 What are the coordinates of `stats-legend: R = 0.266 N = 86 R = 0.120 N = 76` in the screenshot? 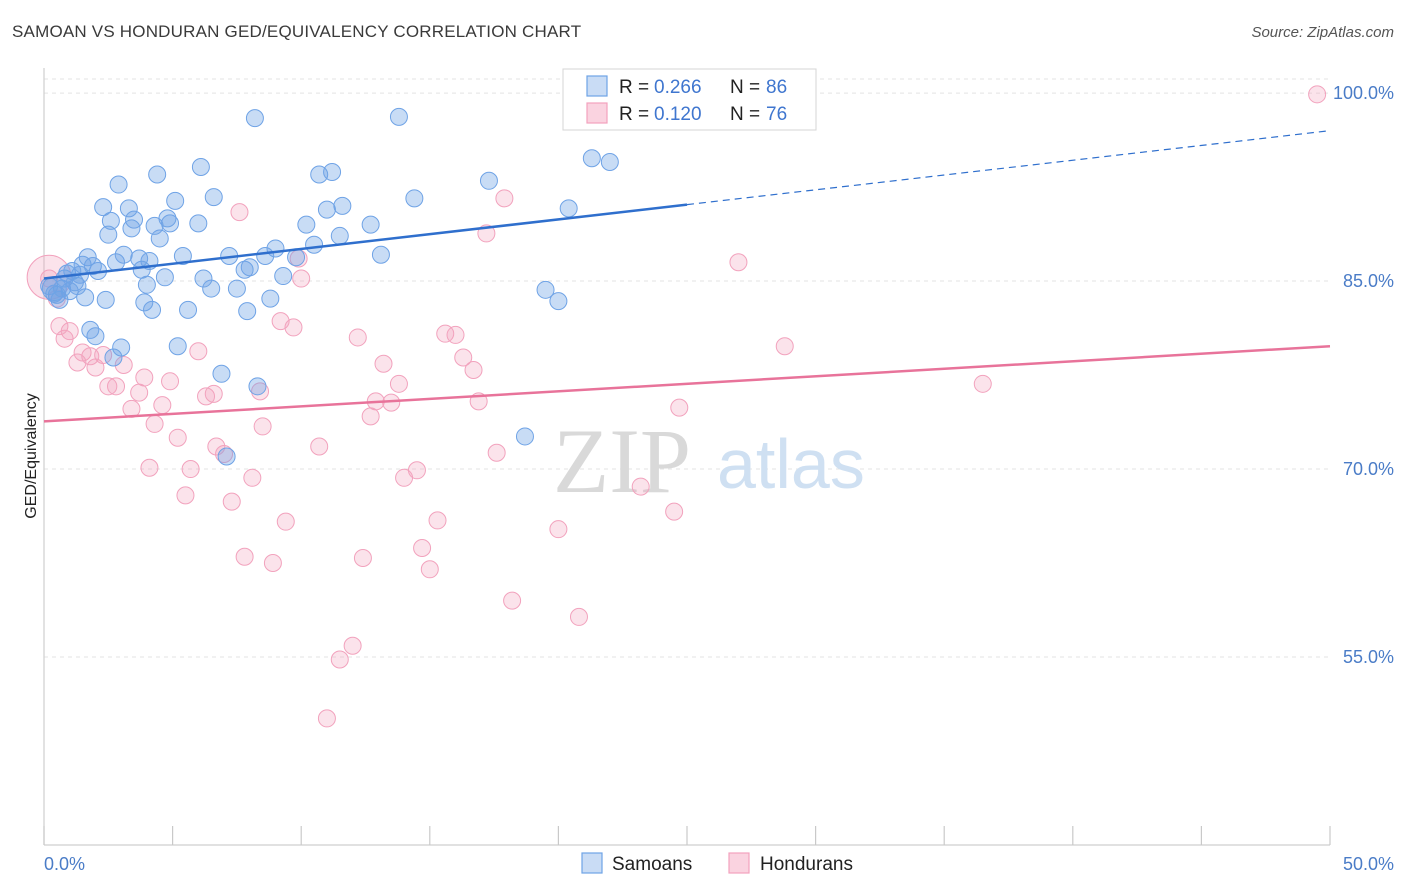 It's located at (689, 99).